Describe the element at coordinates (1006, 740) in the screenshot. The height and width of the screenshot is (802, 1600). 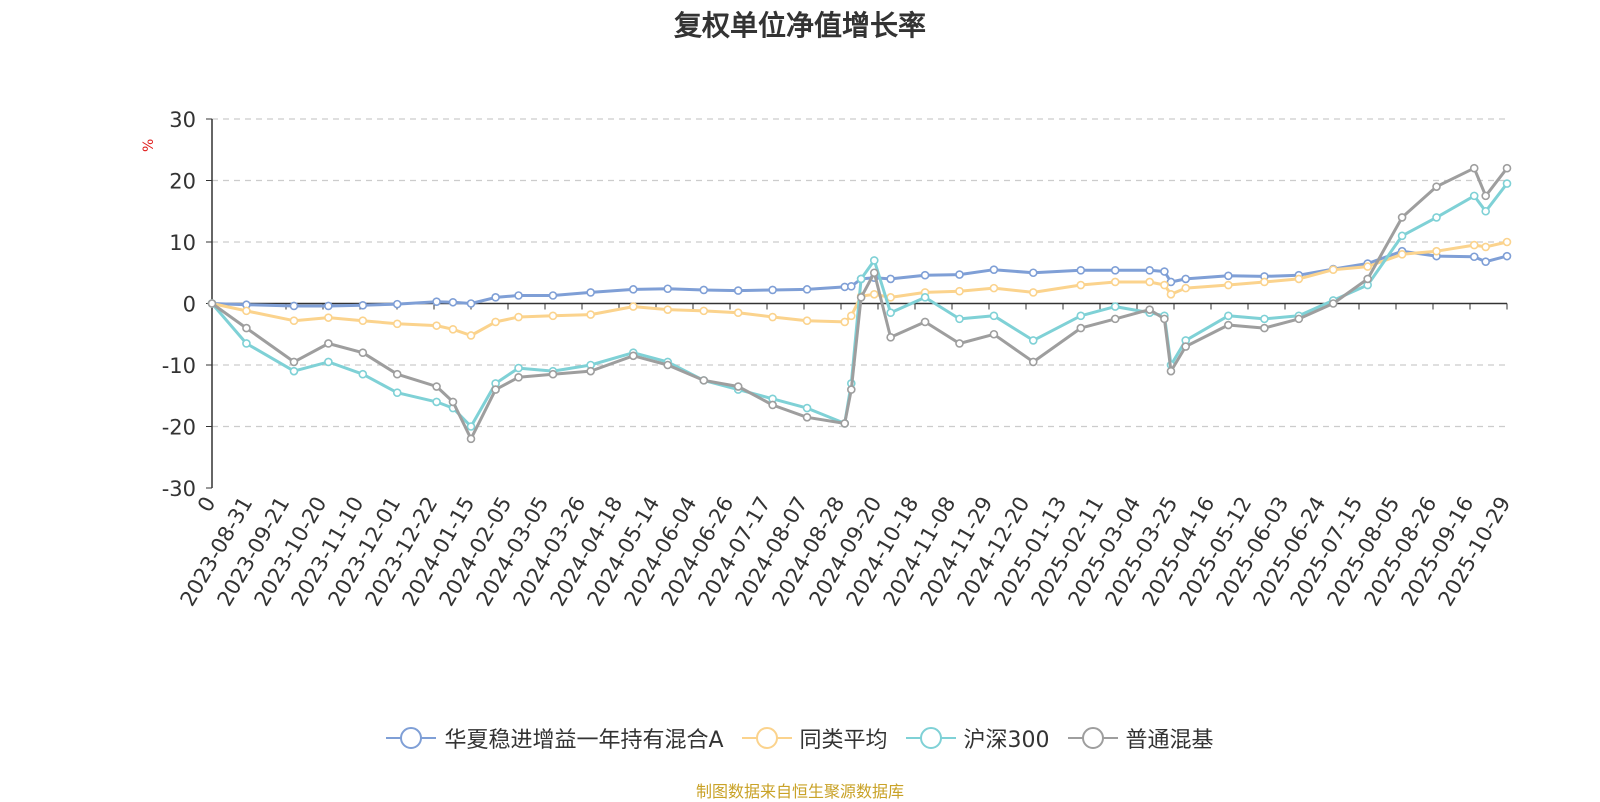
I see `legend-label: 沪深300` at that location.